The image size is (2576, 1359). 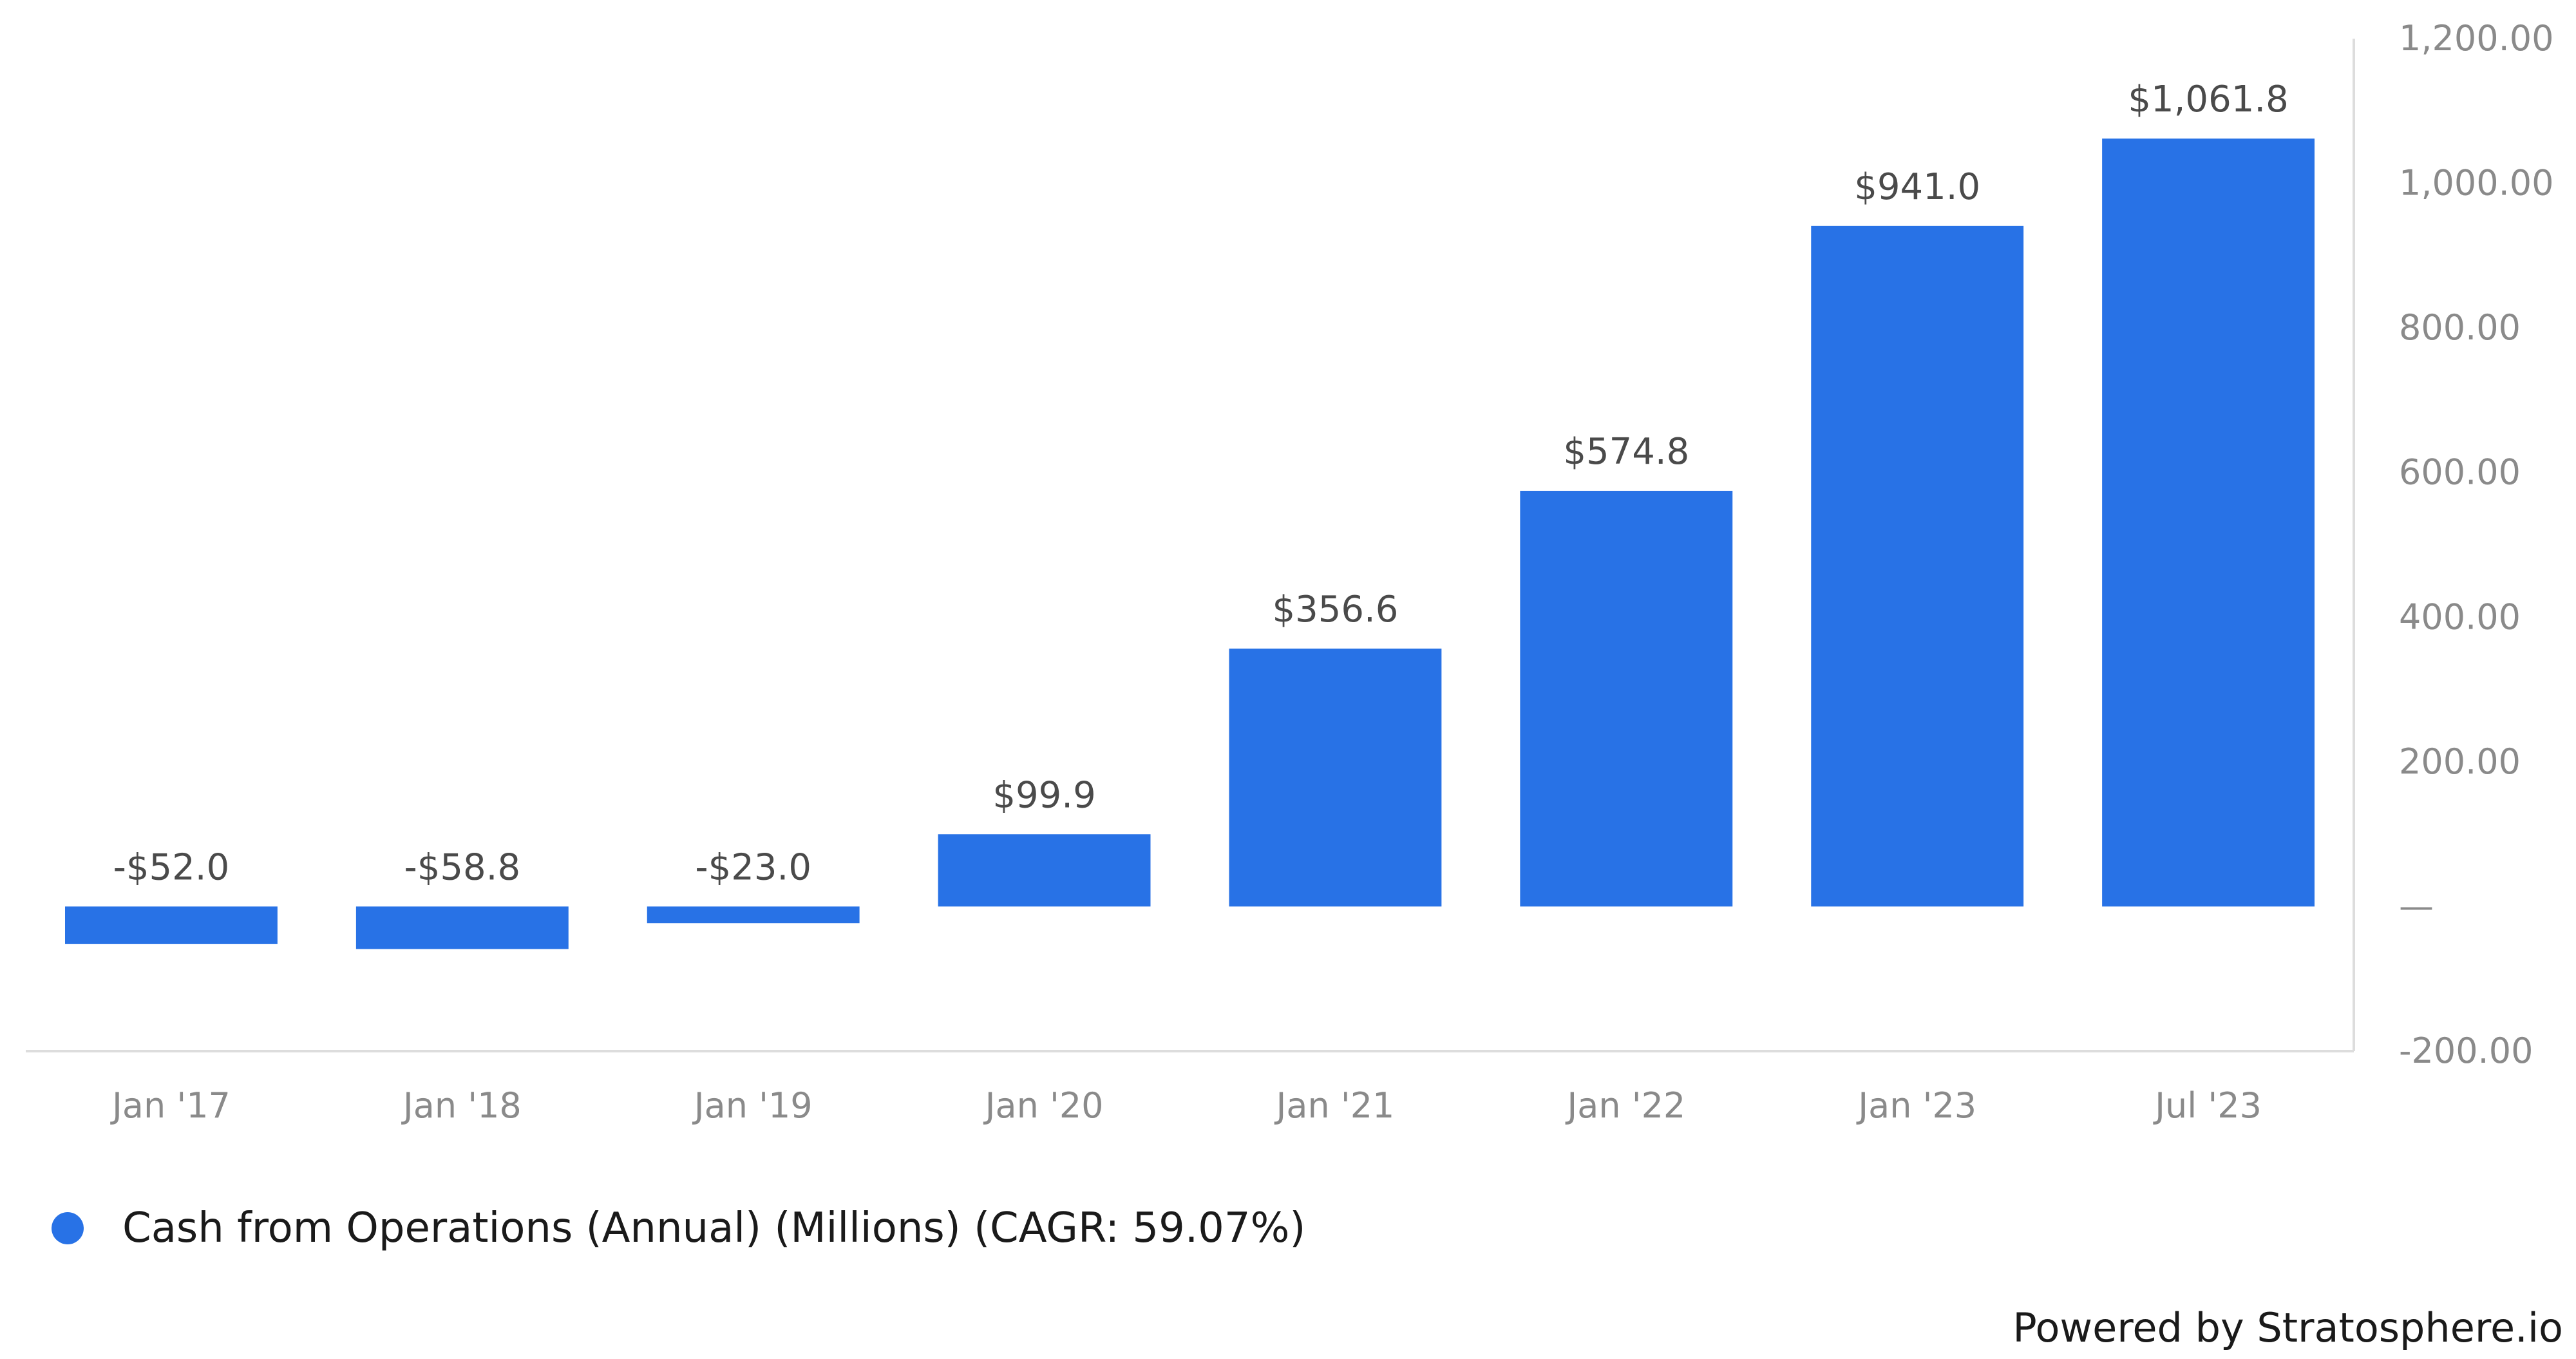 I want to click on data-label: $99.9, so click(x=1043, y=795).